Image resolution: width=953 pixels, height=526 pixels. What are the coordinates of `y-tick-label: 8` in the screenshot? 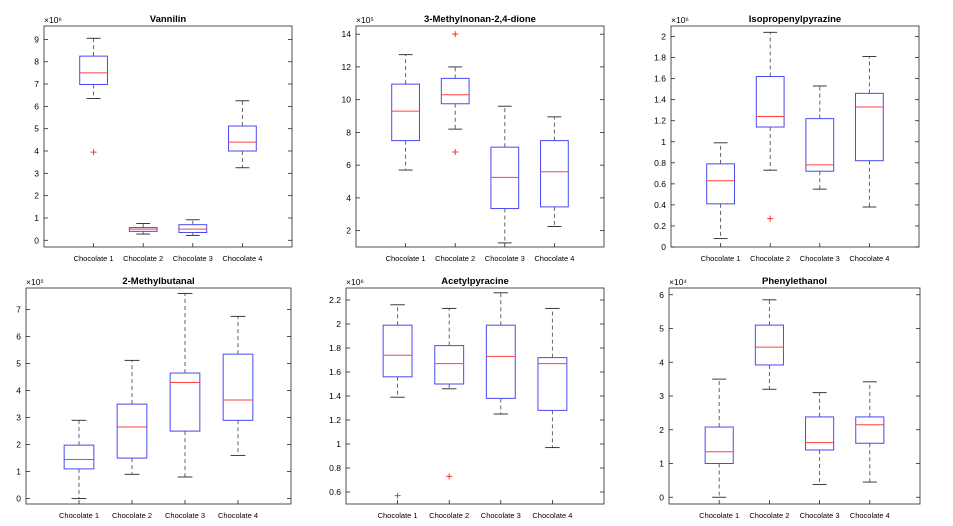 It's located at (348, 132).